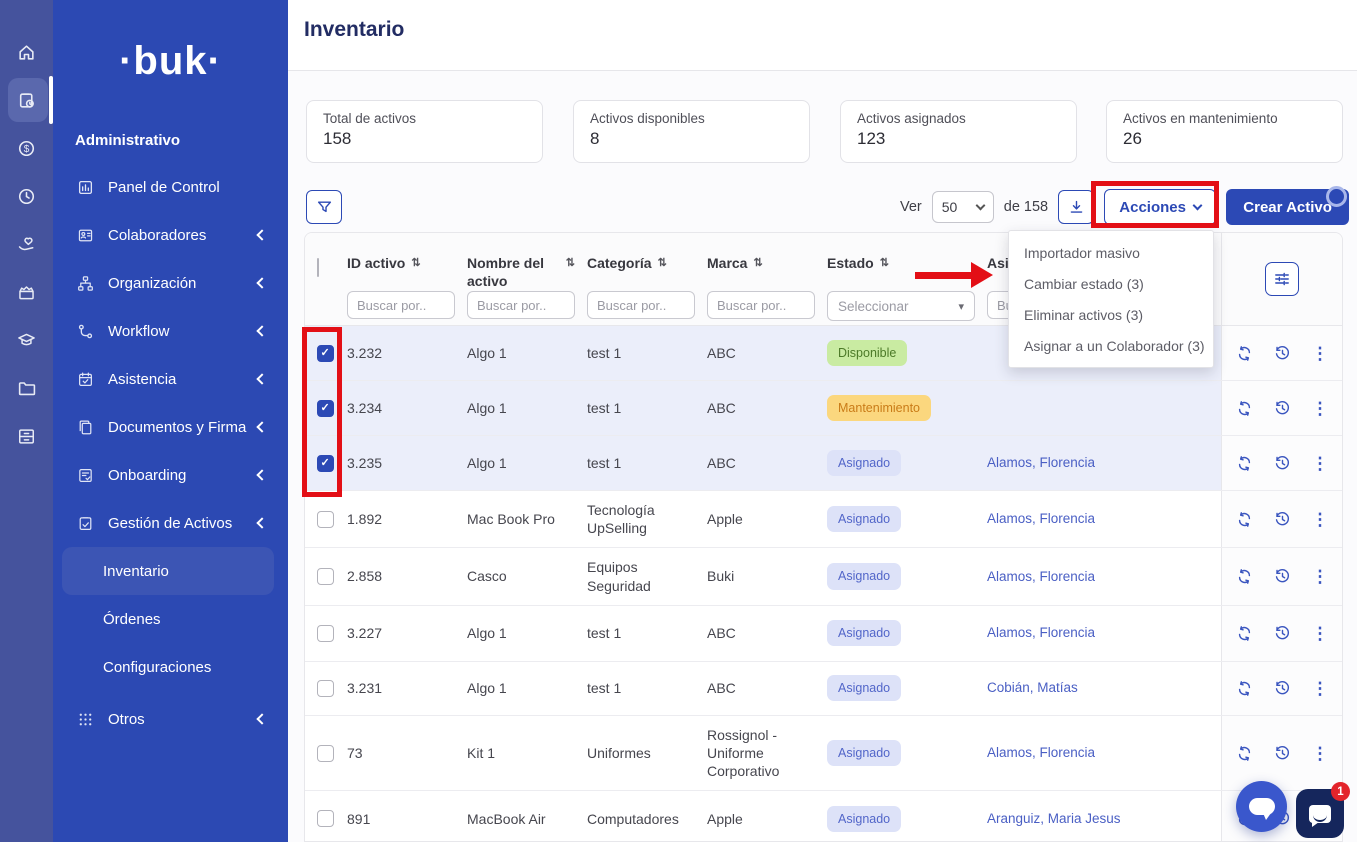 Image resolution: width=1357 pixels, height=842 pixels. Describe the element at coordinates (170, 187) in the screenshot. I see `sidebar-item-panel-de-control: Panel de Control` at that location.